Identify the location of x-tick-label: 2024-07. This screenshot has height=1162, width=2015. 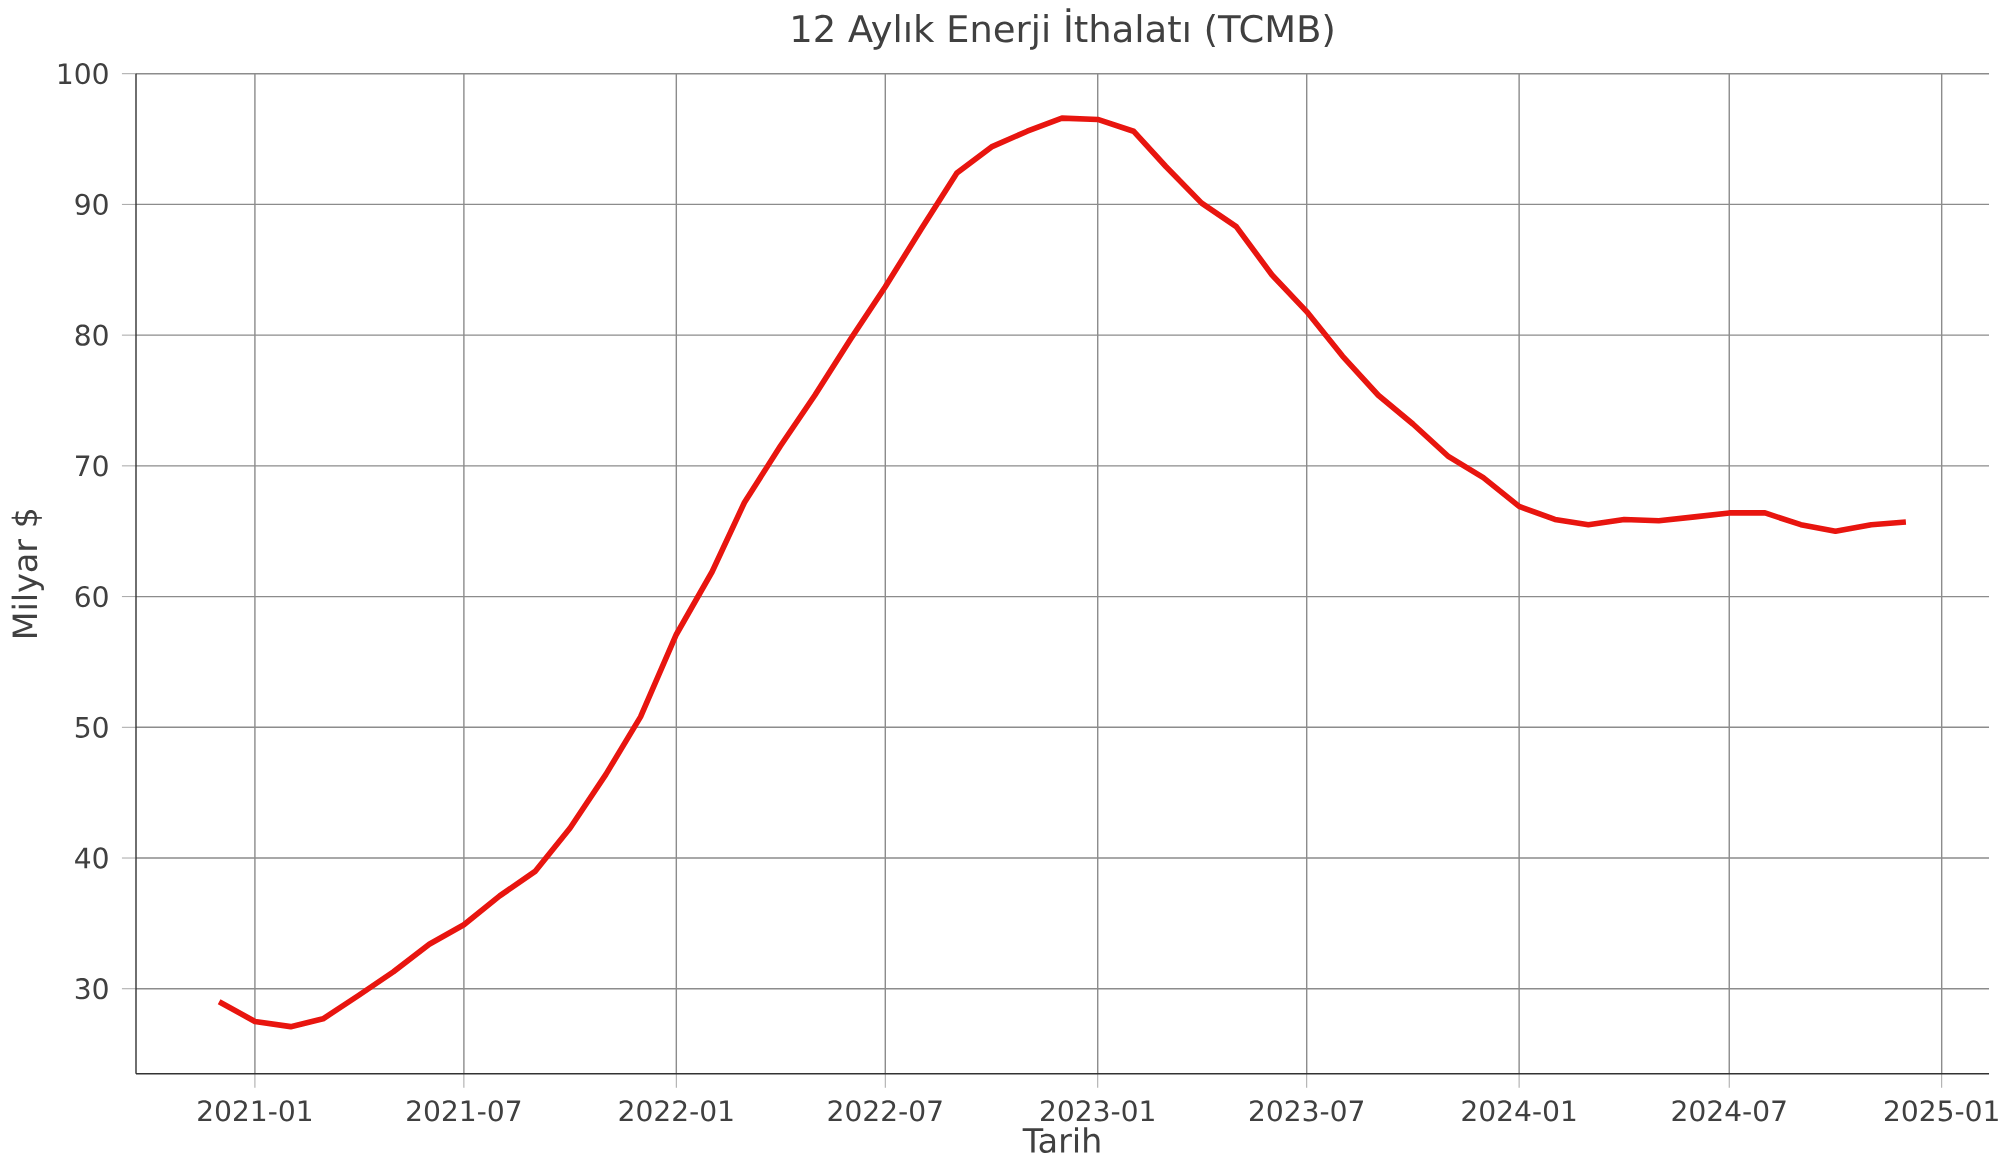
(1729, 1111).